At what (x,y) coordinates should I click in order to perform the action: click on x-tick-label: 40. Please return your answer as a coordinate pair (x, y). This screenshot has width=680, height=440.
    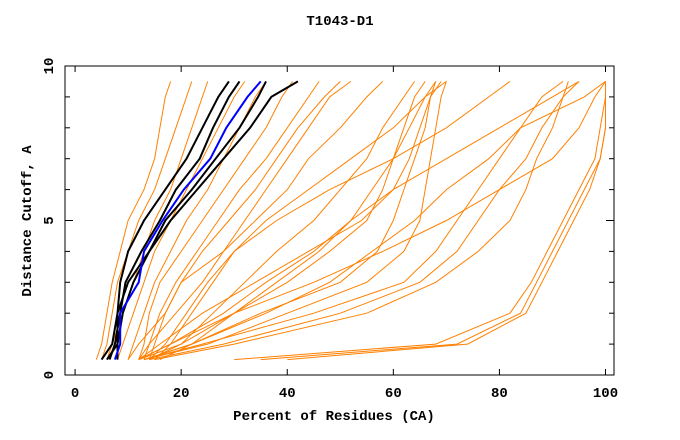
    Looking at the image, I should click on (287, 394).